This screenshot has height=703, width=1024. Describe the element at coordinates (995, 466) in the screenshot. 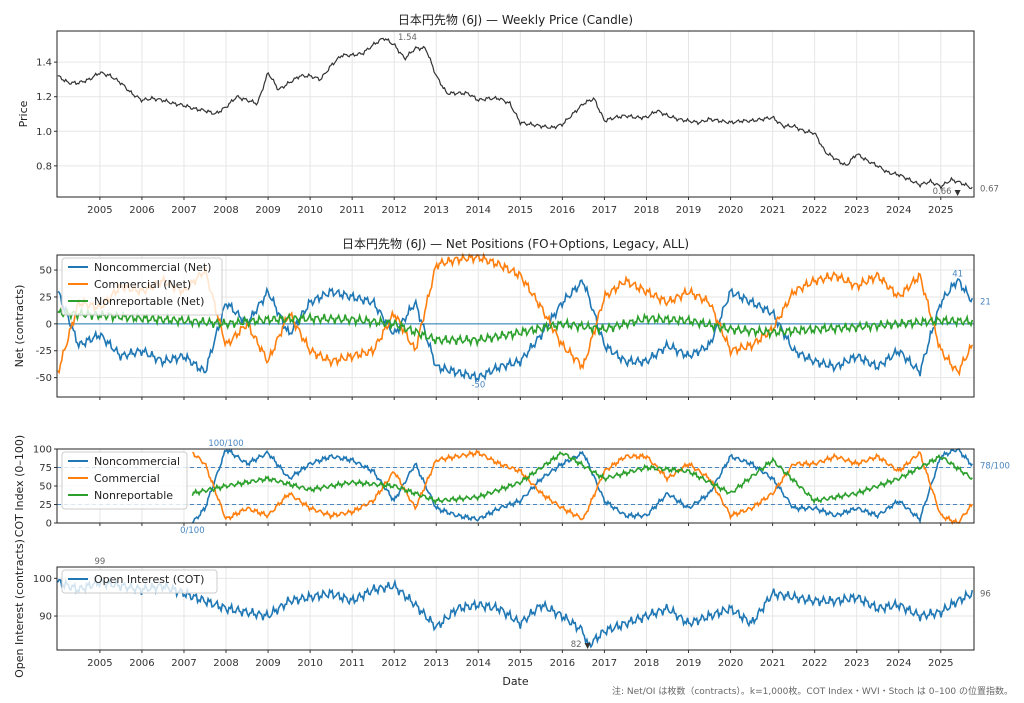

I see `annotation-label: 78/100` at that location.